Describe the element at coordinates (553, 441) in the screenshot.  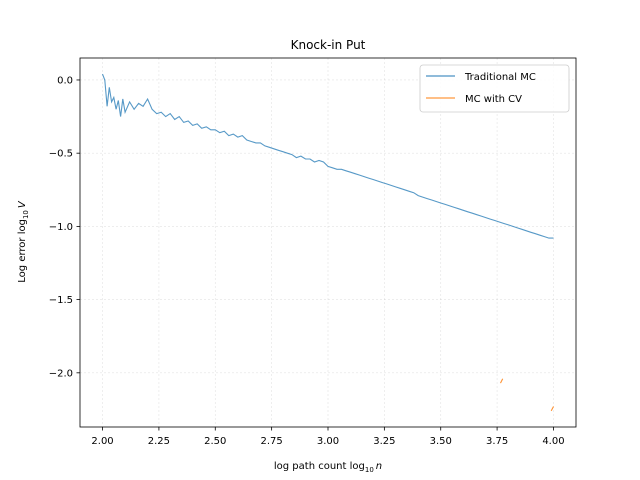
I see `x-tick-label: 4.00` at that location.